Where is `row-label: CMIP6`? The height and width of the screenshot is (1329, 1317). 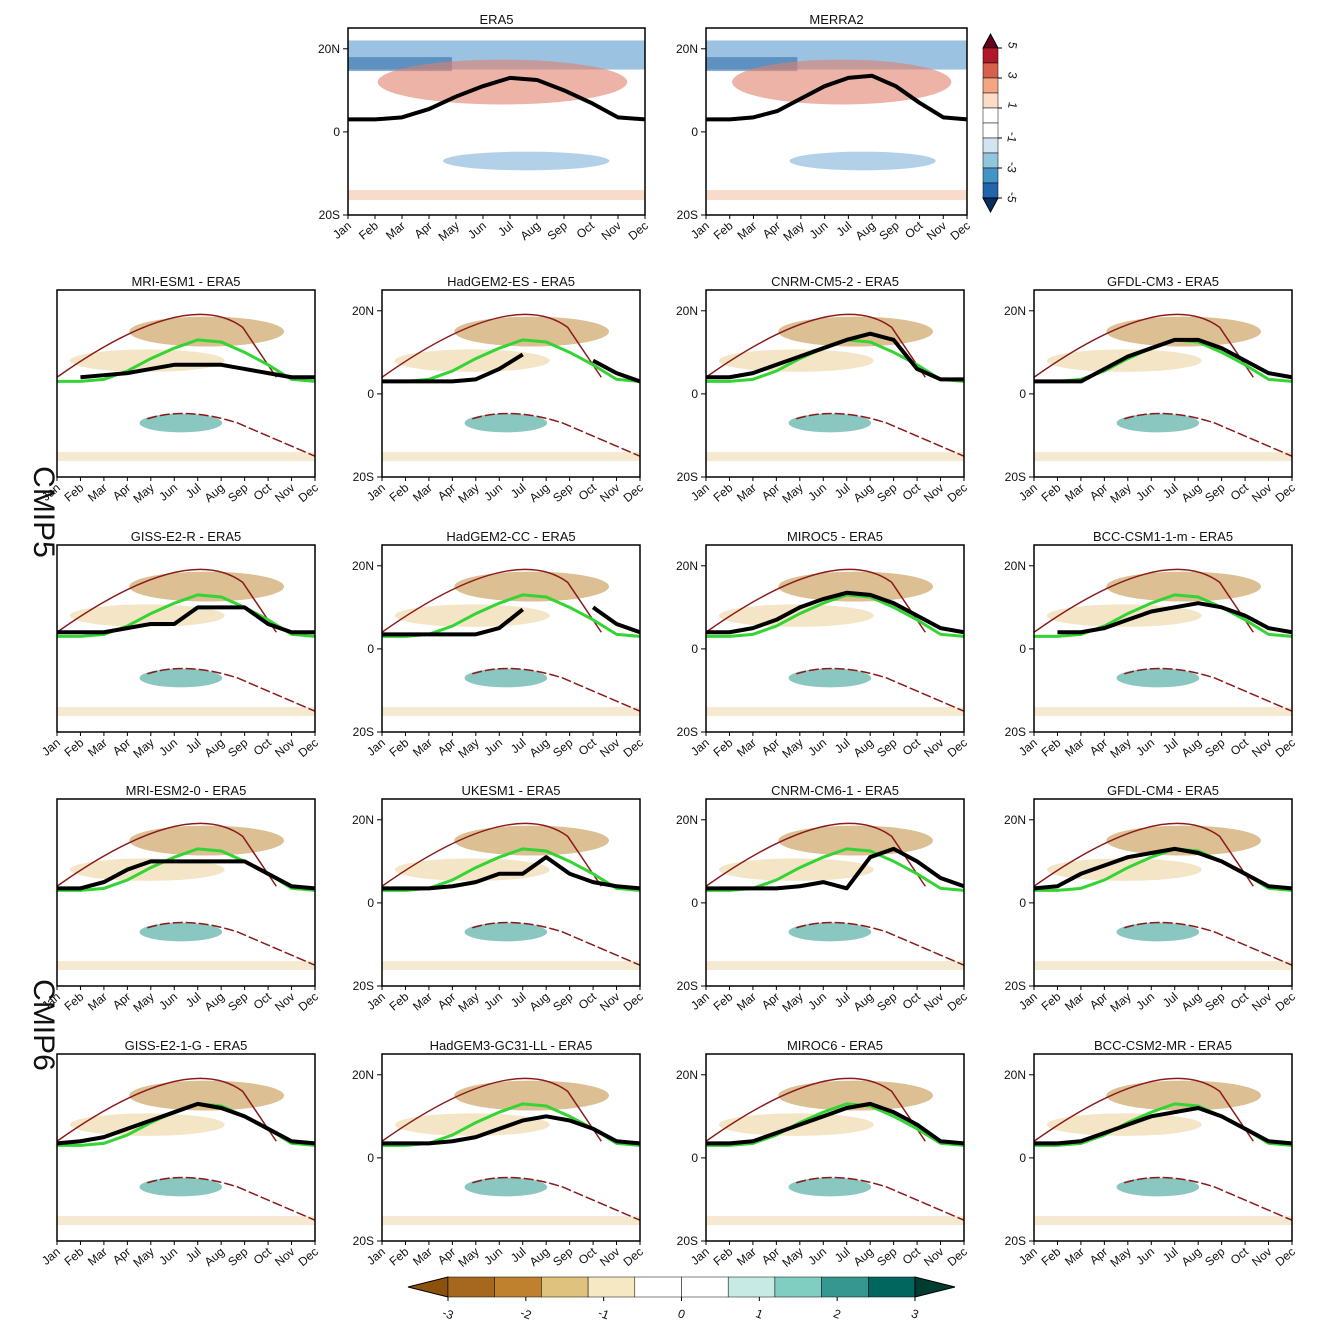
row-label: CMIP6 is located at coordinates (43, 1025).